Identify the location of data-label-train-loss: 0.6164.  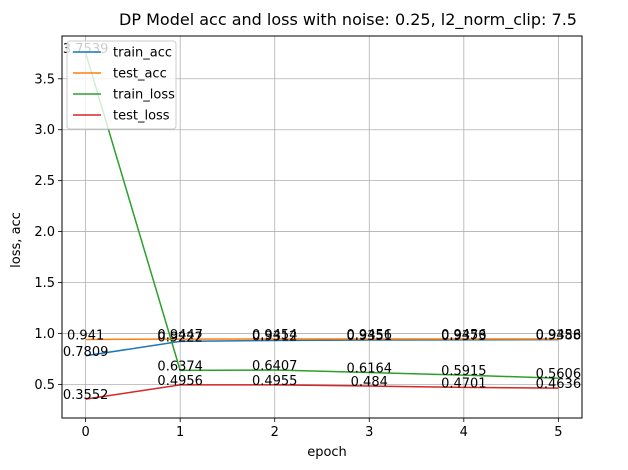
(370, 369).